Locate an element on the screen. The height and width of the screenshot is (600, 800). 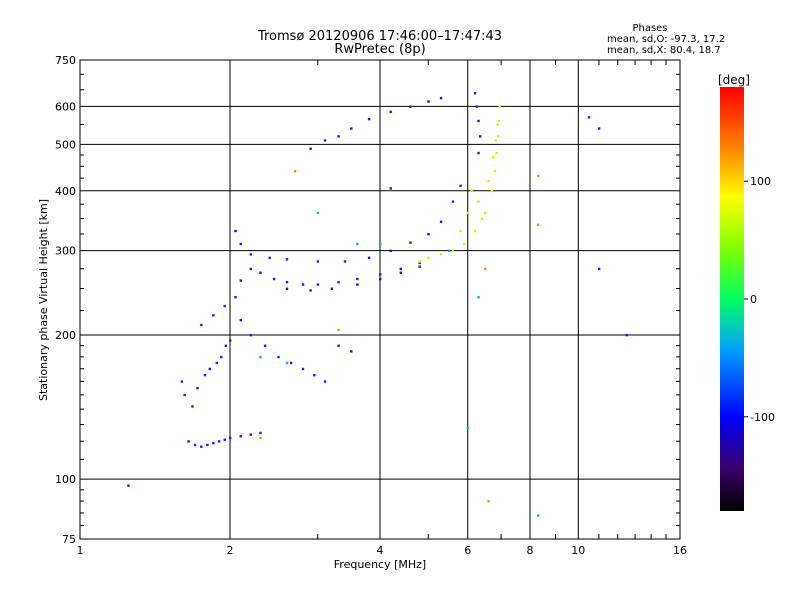
phase-info-title: Phases is located at coordinates (649, 28).